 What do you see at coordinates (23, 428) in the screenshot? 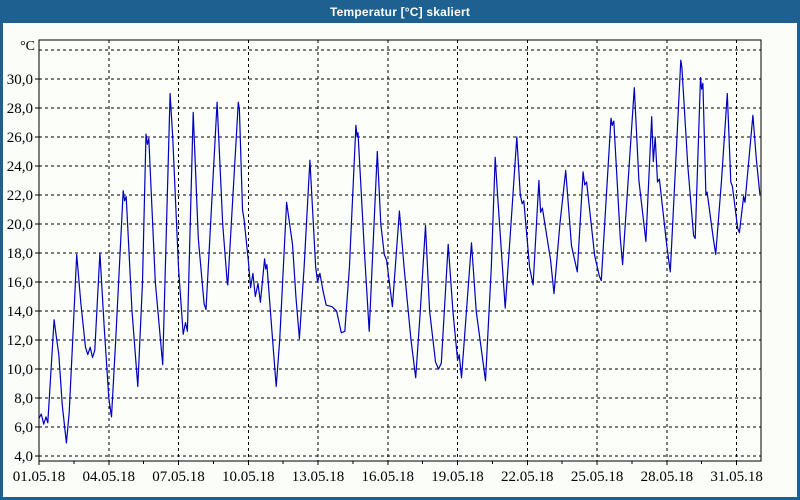
I see `y-tick-label: 6,0` at bounding box center [23, 428].